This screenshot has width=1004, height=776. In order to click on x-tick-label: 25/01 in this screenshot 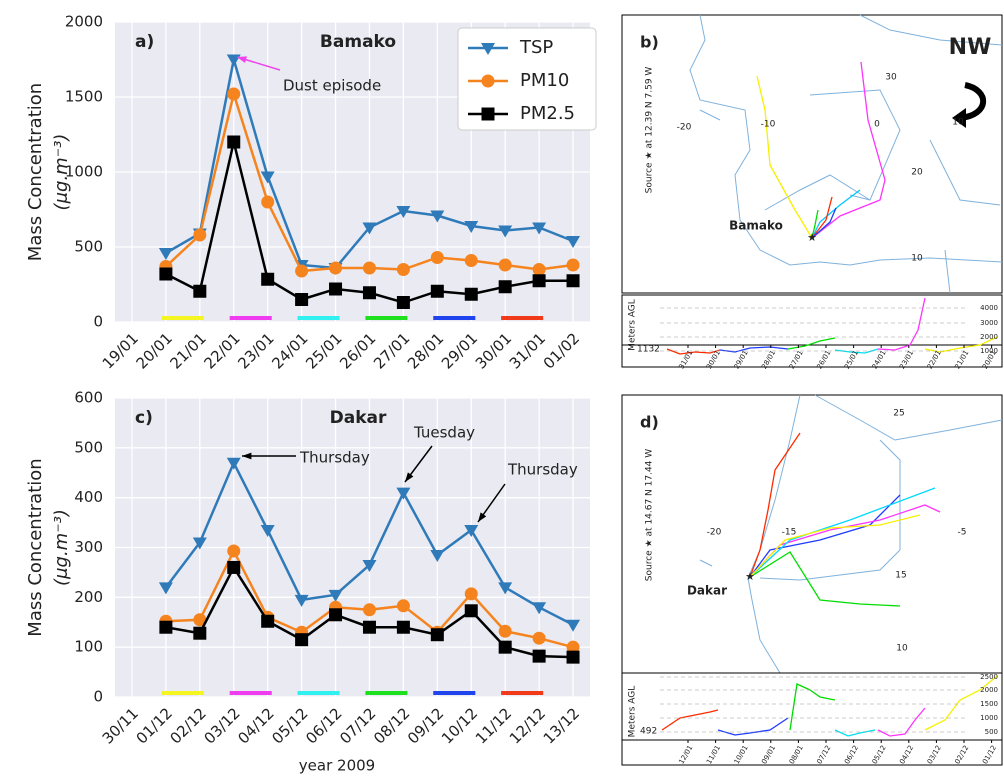, I will do `click(323, 350)`.